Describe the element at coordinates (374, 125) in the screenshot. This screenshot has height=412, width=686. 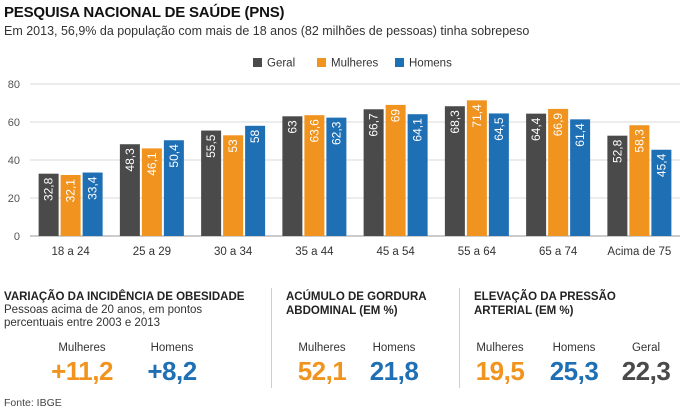
I see `bar-value-label: 66,7` at that location.